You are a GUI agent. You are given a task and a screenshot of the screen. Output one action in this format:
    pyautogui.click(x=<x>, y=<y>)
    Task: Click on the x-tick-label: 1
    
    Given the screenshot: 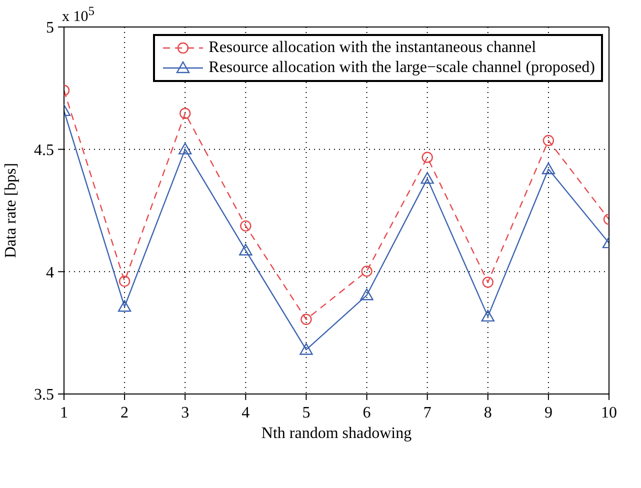 What is the action you would take?
    pyautogui.click(x=64, y=413)
    